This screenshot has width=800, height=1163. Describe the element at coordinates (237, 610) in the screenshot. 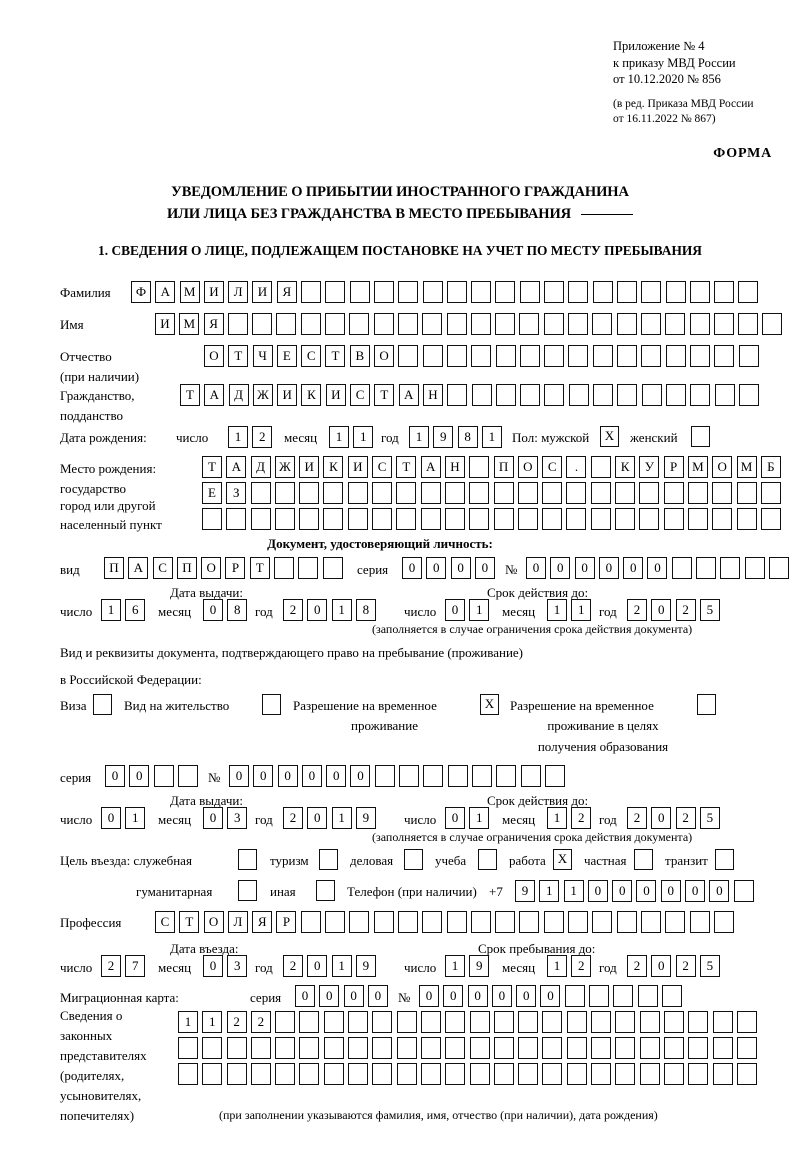

I see `char-cell: 8` at that location.